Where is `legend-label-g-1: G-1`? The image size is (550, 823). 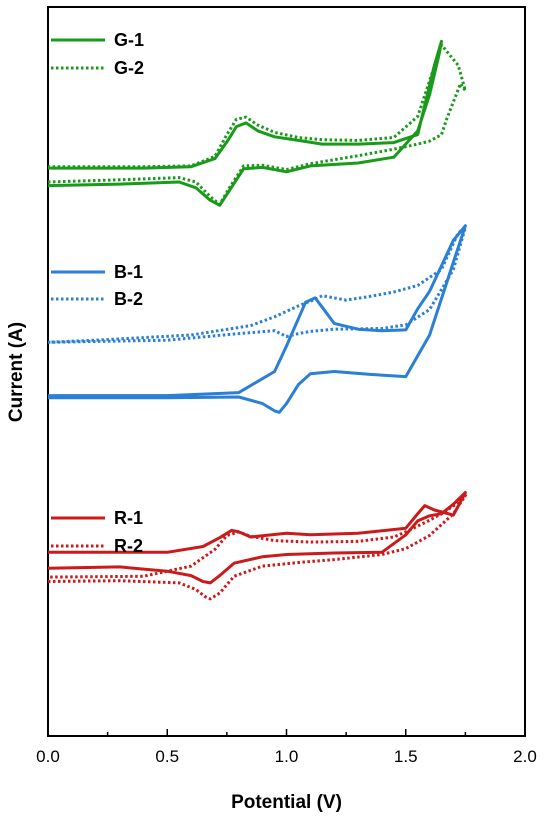
legend-label-g-1: G-1 is located at coordinates (129, 40).